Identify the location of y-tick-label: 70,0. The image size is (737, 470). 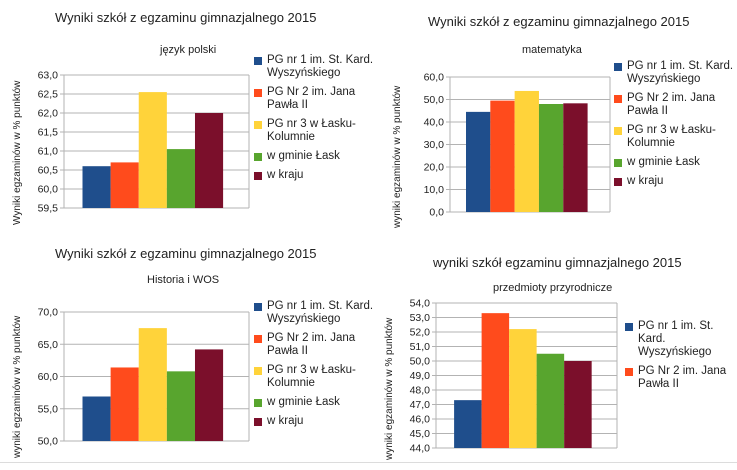
(48, 313).